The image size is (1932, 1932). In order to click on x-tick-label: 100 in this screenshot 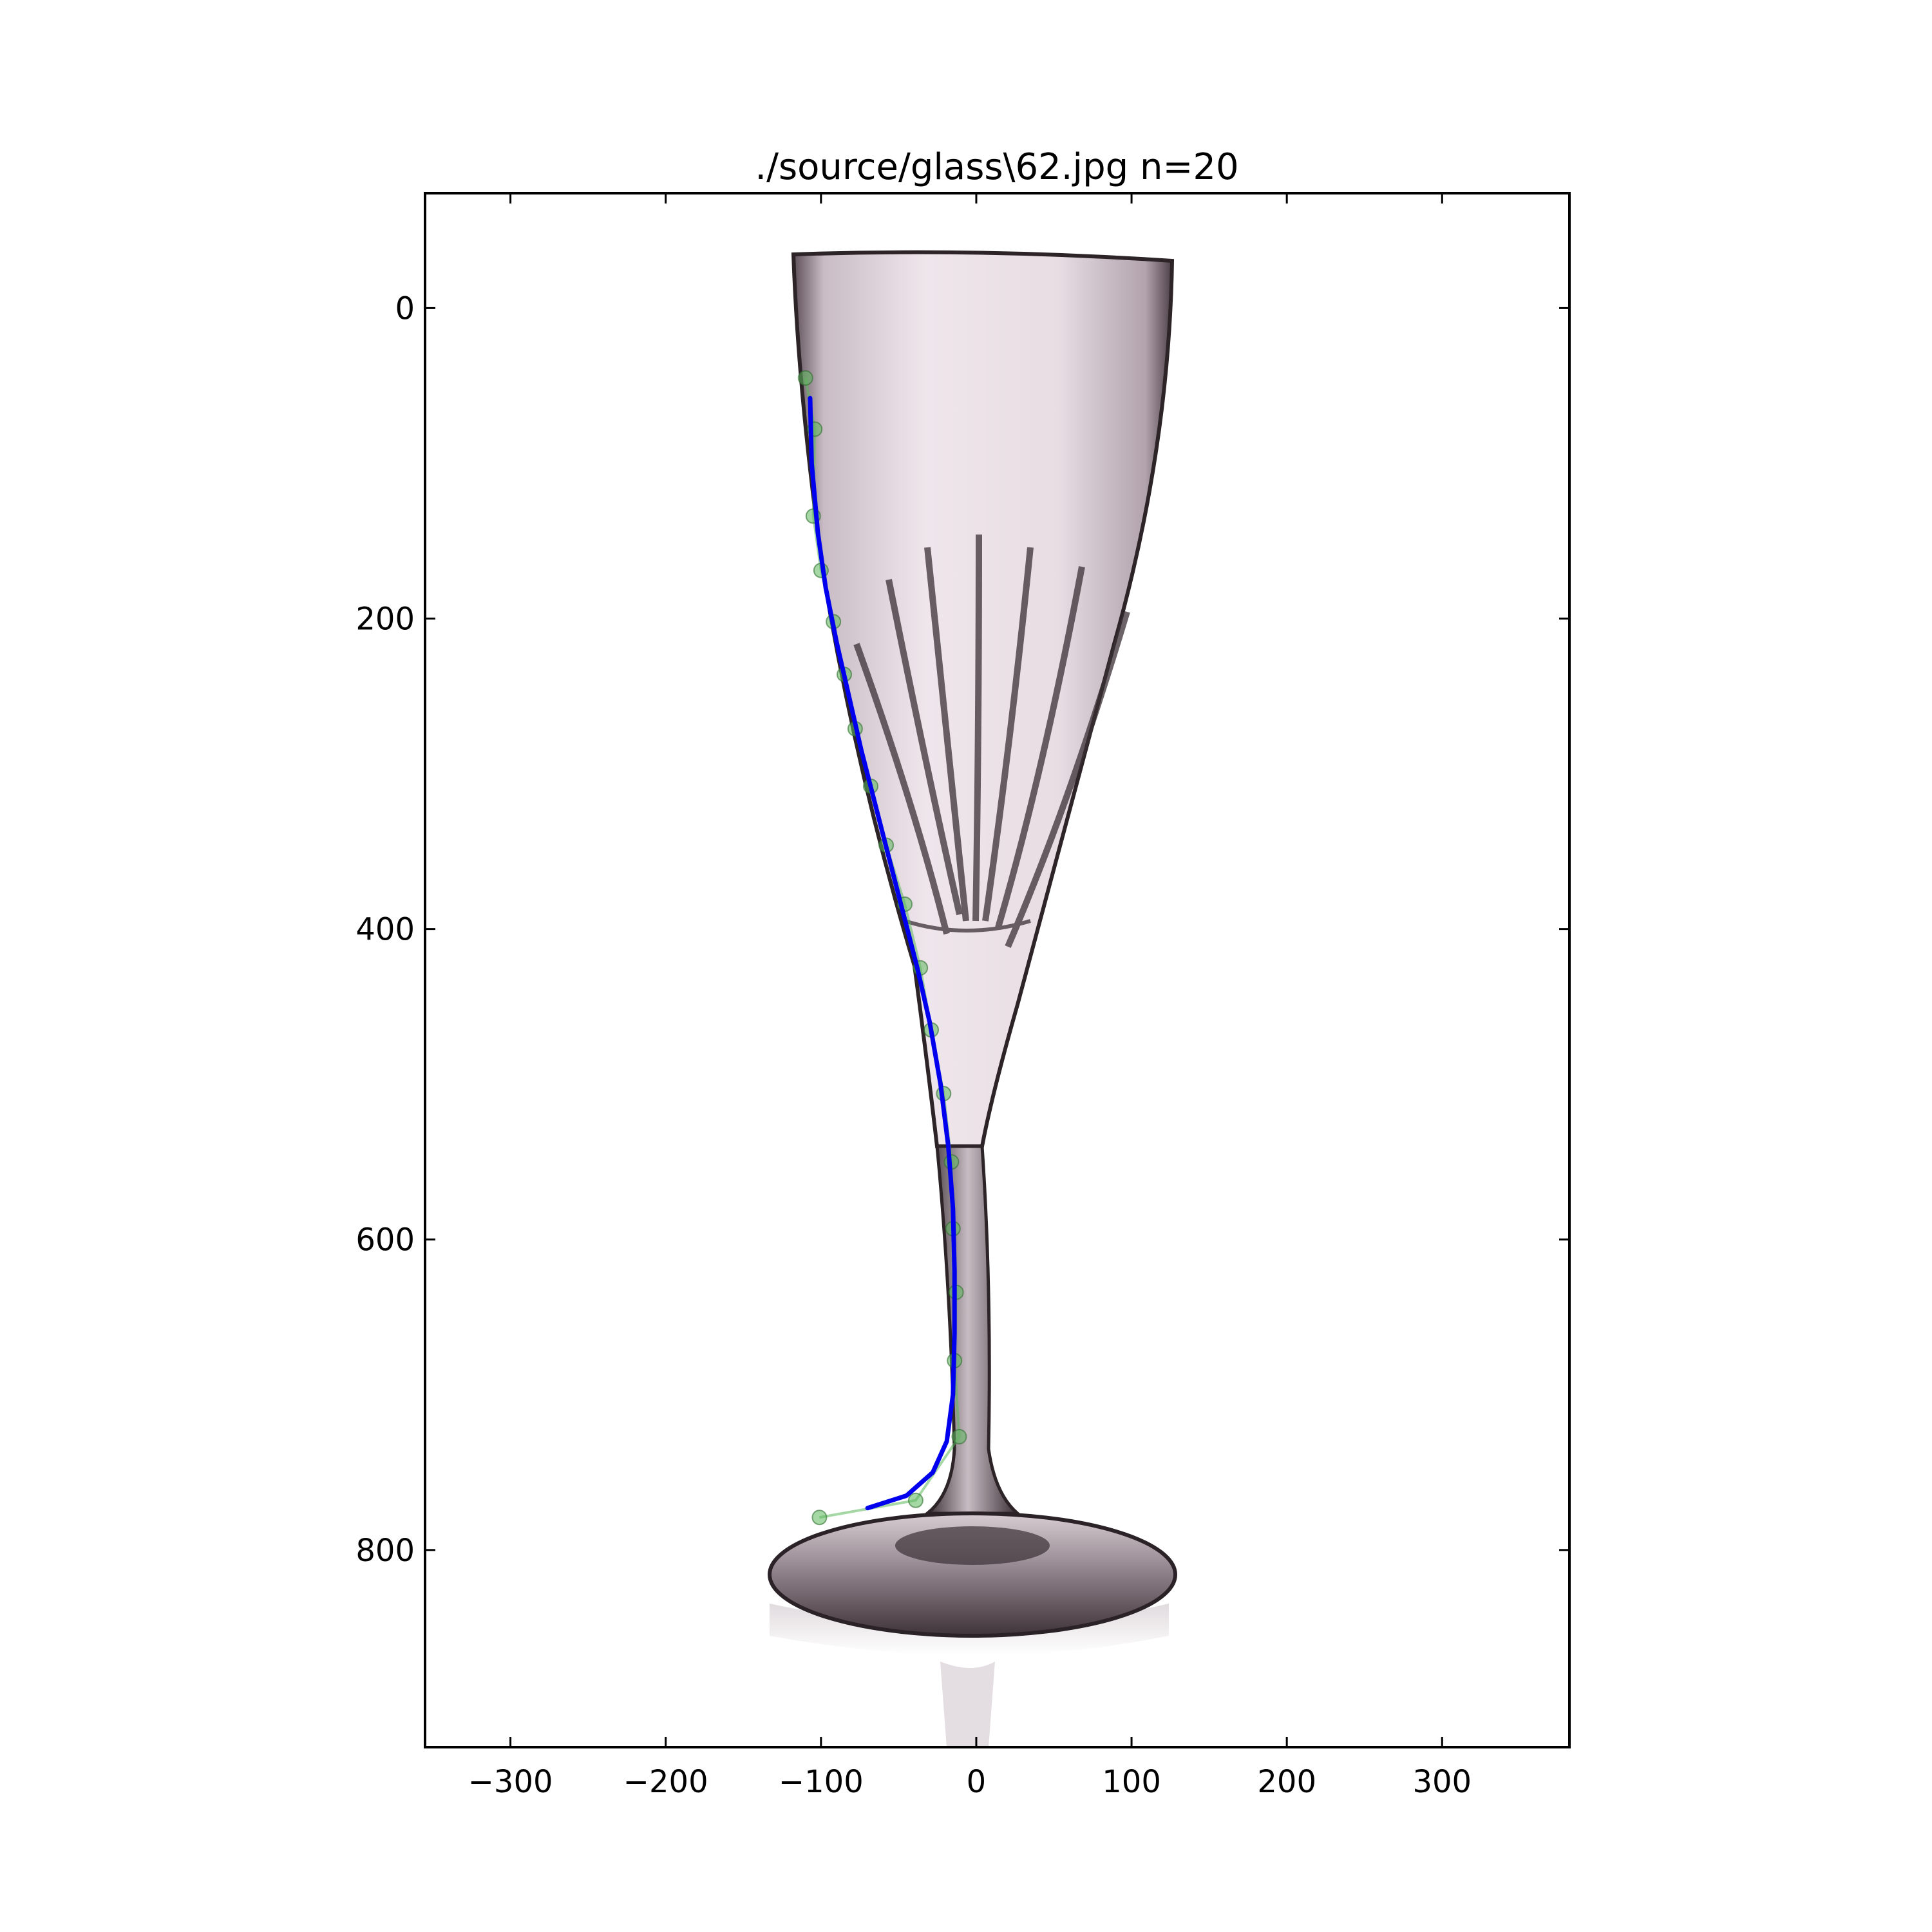, I will do `click(1131, 1782)`.